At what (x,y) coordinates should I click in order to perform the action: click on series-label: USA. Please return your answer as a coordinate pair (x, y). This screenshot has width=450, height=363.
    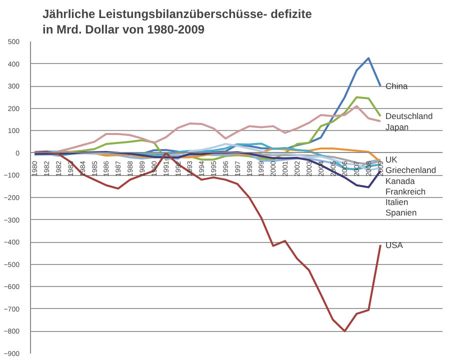
    Looking at the image, I should click on (394, 245).